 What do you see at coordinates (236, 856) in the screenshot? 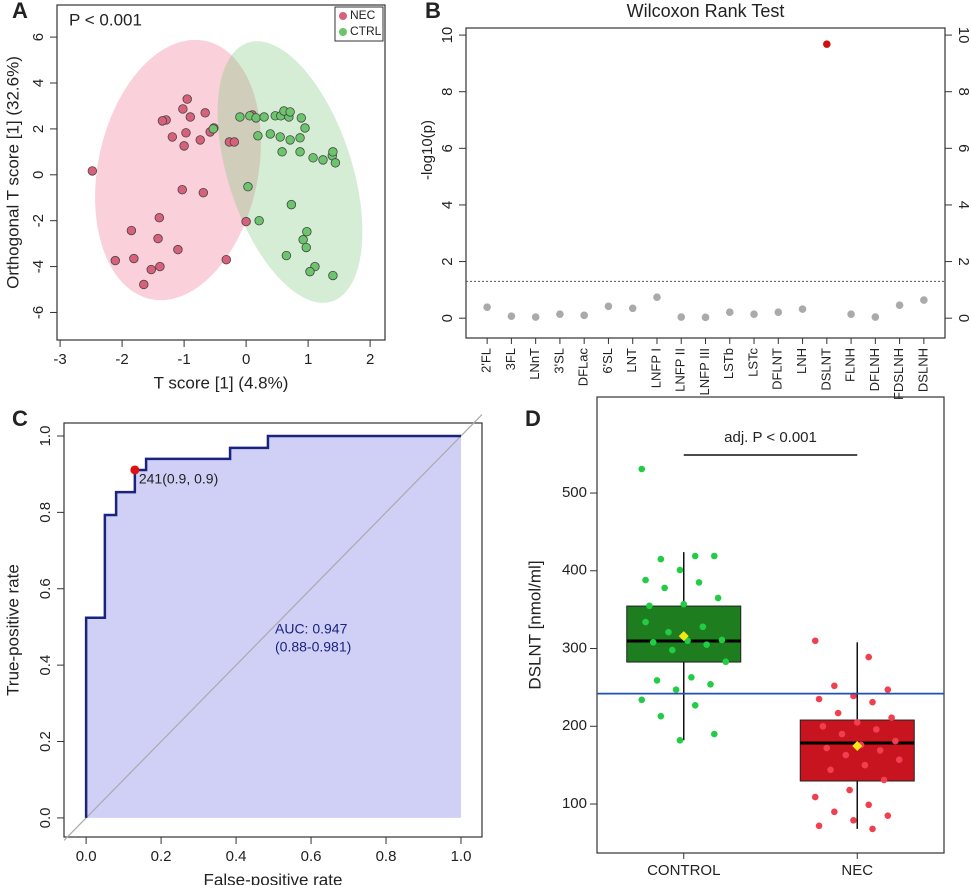
I see `x-tick-label: 0.4` at bounding box center [236, 856].